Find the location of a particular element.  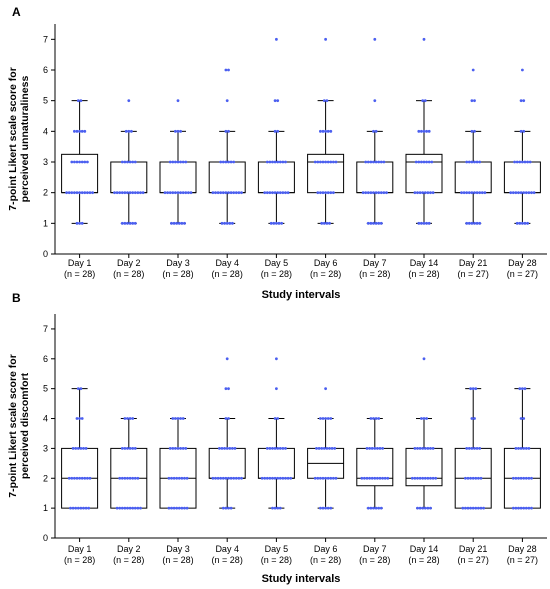

x-axis-title: Study intervals is located at coordinates (301, 295).